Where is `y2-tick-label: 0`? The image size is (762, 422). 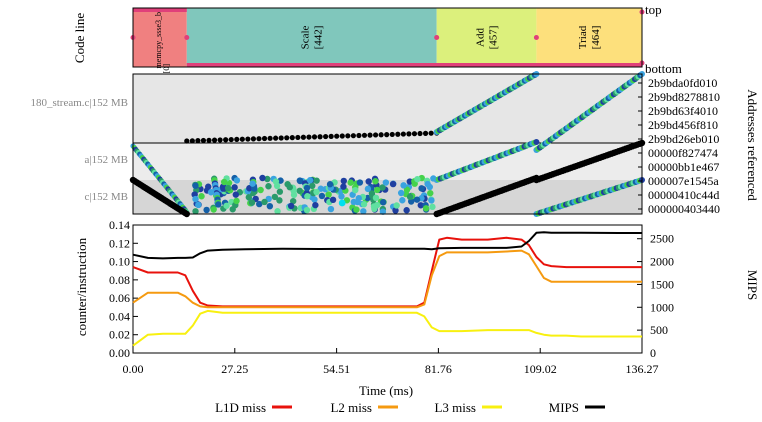 y2-tick-label: 0 is located at coordinates (653, 353).